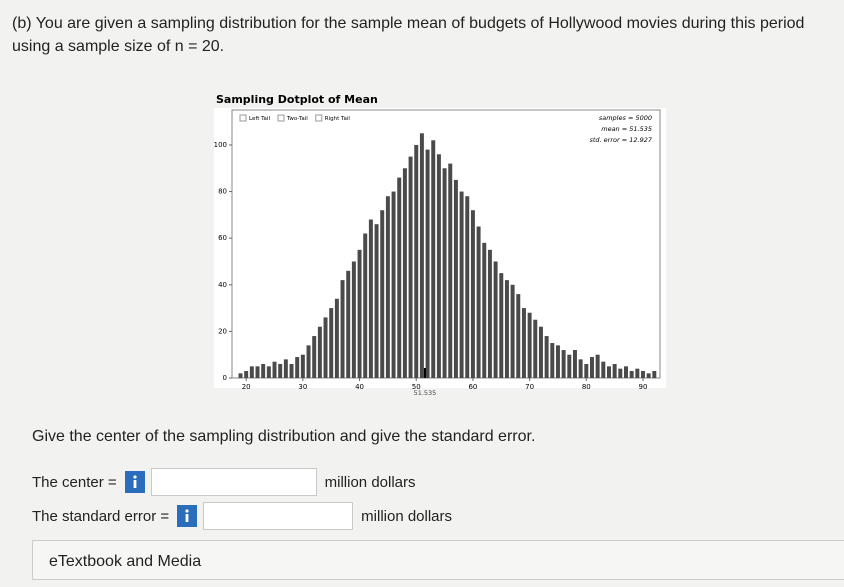 The image size is (844, 587). What do you see at coordinates (472, 387) in the screenshot?
I see `x-tick-label: 60` at bounding box center [472, 387].